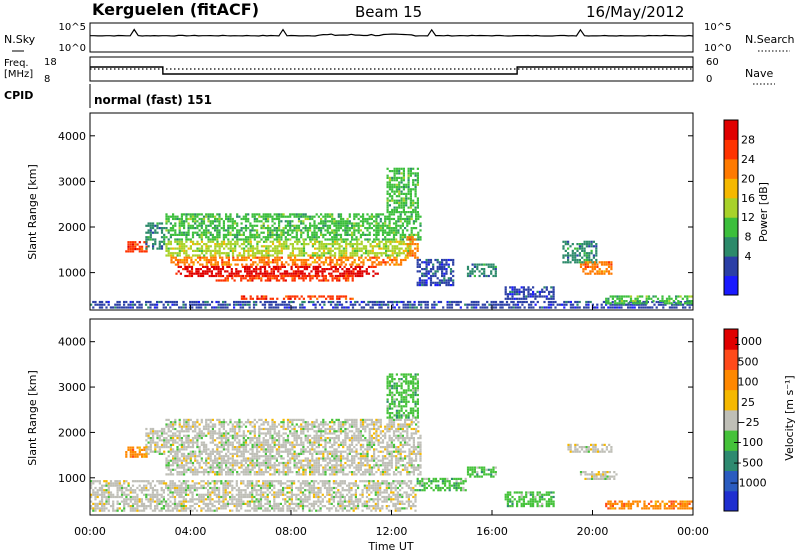 The height and width of the screenshot is (554, 800). Describe the element at coordinates (759, 73) in the screenshot. I see `nave-label: Nave` at that location.